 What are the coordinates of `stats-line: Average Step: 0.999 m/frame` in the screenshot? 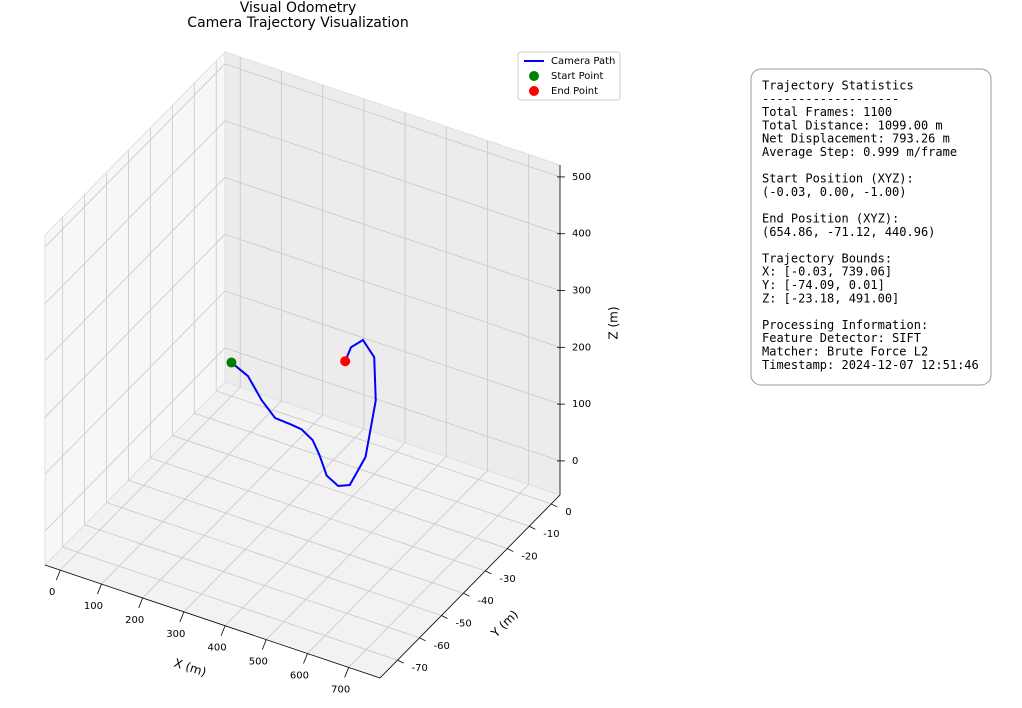 It's located at (859, 152).